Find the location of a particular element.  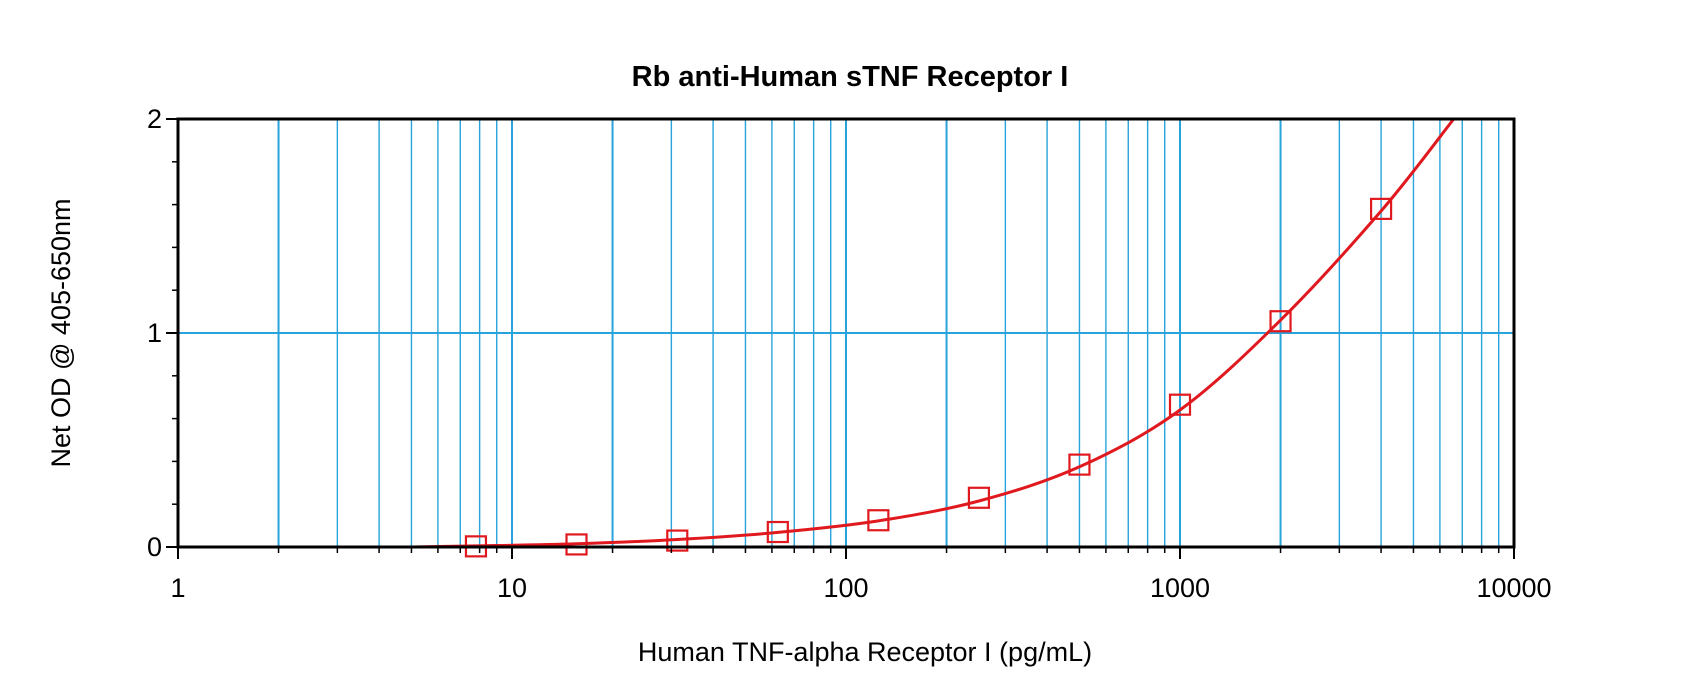

x-tick-label: 1000 is located at coordinates (1180, 588).